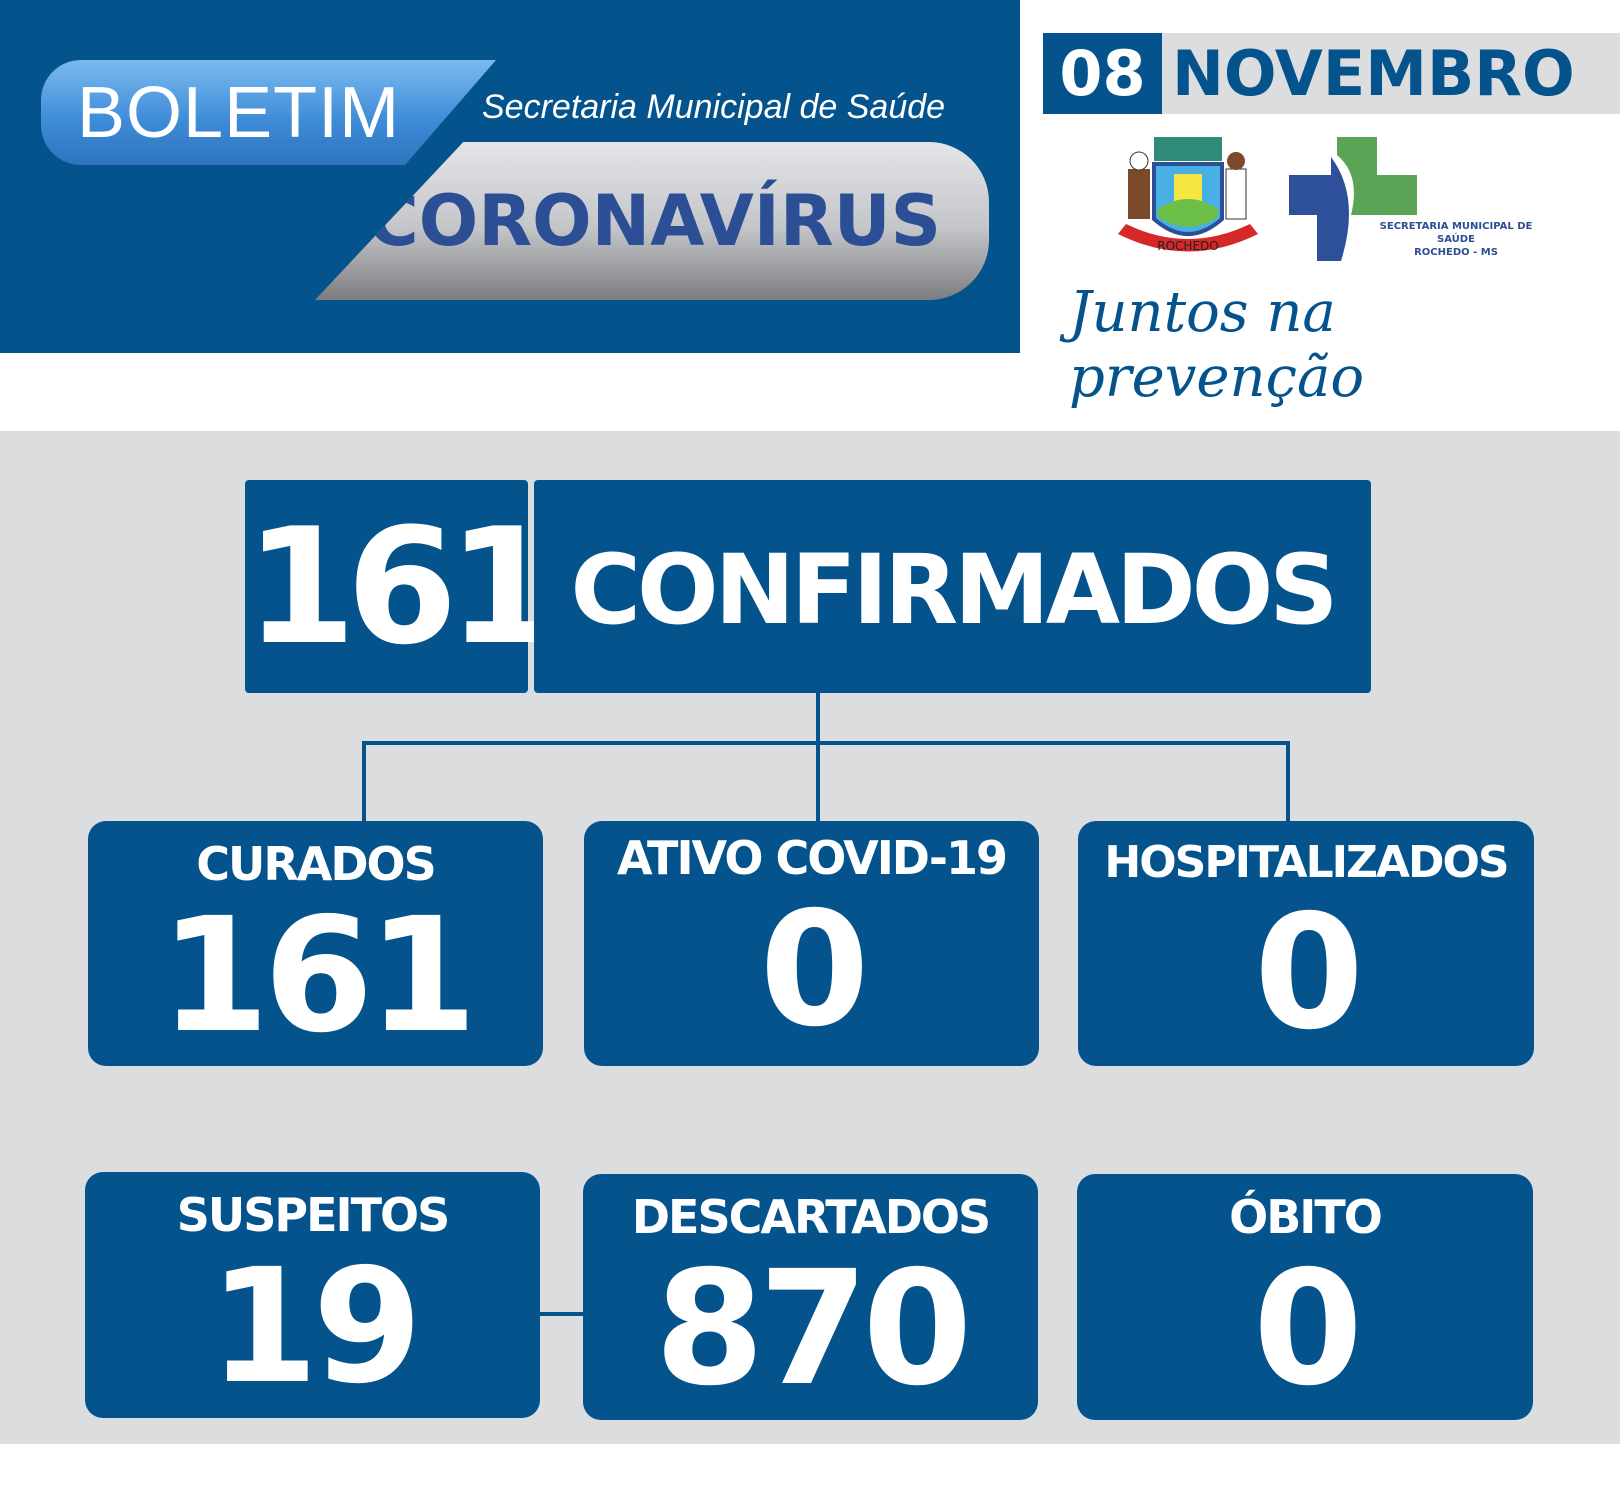 This screenshot has height=1500, width=1620. What do you see at coordinates (952, 586) in the screenshot?
I see `confirmed-label: CONFIRMADOS` at bounding box center [952, 586].